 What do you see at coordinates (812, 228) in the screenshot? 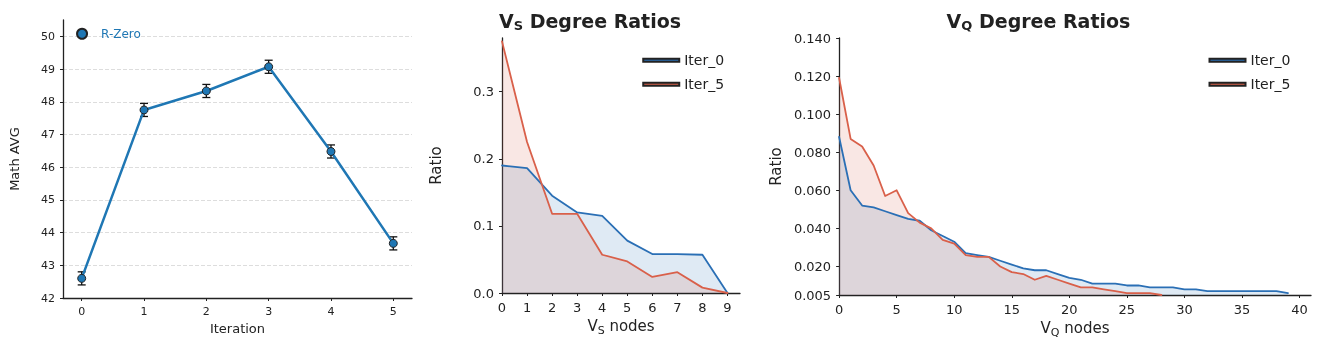
I see `y-tick-label: 0.040` at bounding box center [812, 228].